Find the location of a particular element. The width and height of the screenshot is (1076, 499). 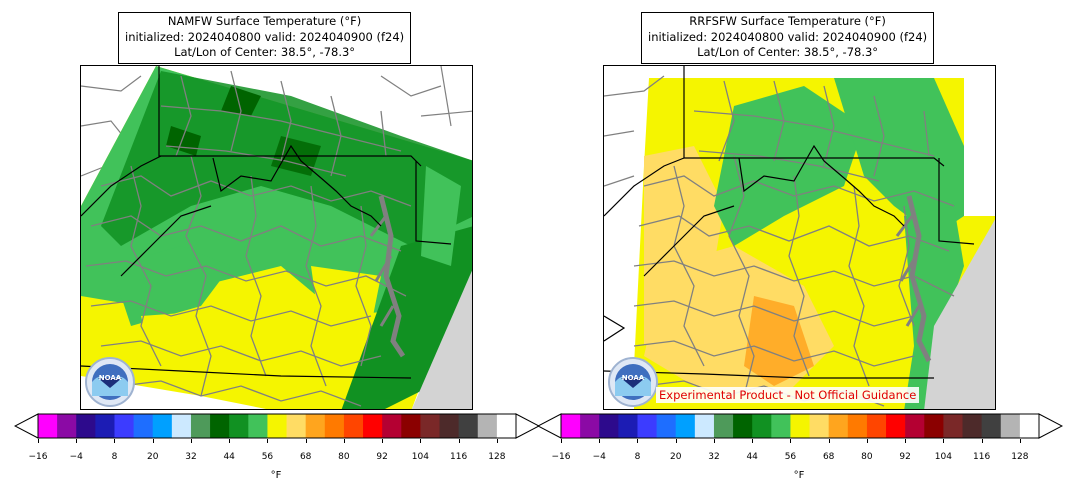

colorbar-tick-label: 44 is located at coordinates (229, 457).